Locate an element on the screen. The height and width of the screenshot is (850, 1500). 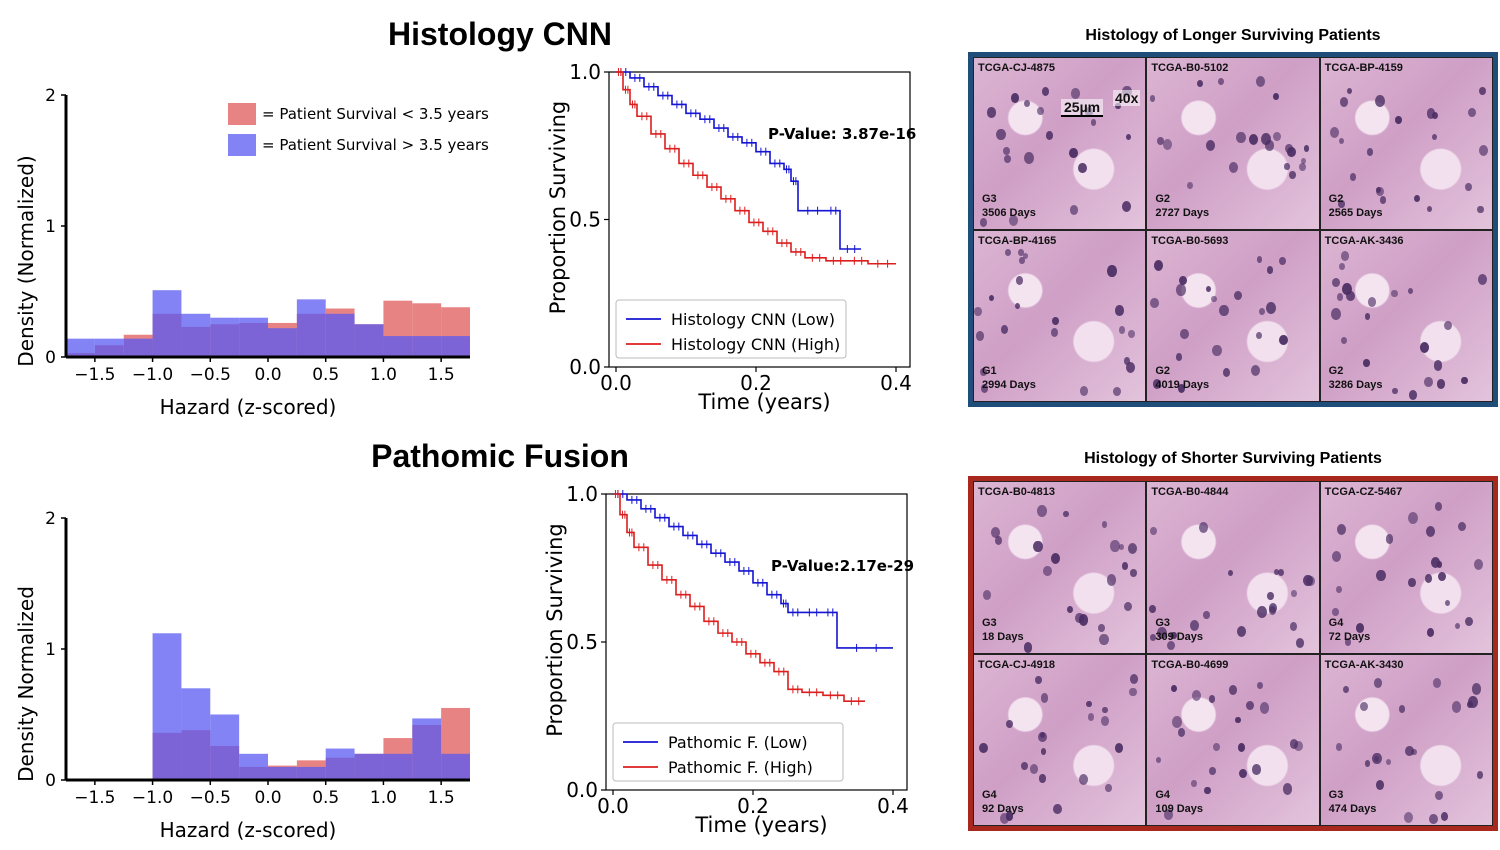
x-tick-label: 1.0 is located at coordinates (383, 375).